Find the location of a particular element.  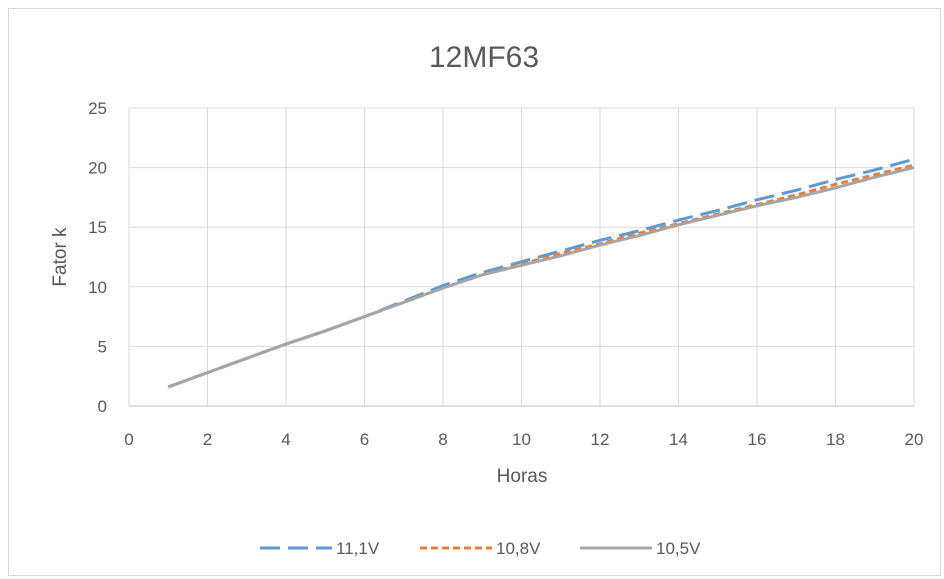

legend-label: 11,1V is located at coordinates (358, 548).